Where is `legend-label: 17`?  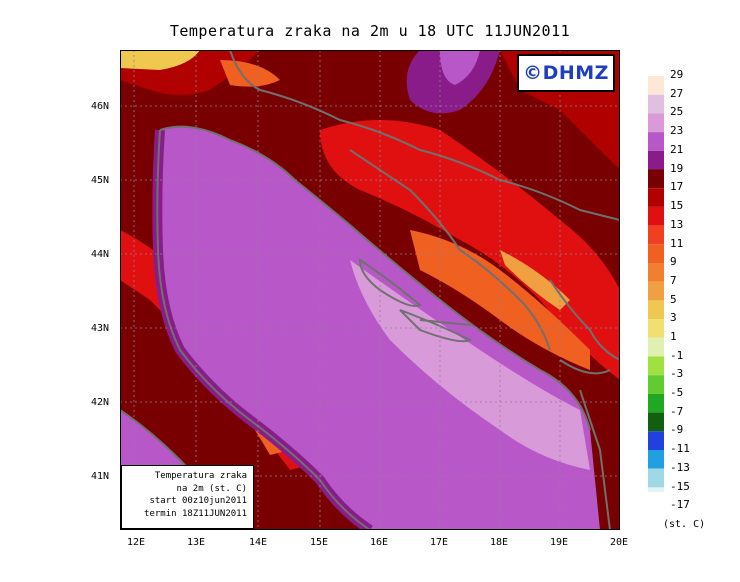
legend-label: 17 is located at coordinates (677, 186).